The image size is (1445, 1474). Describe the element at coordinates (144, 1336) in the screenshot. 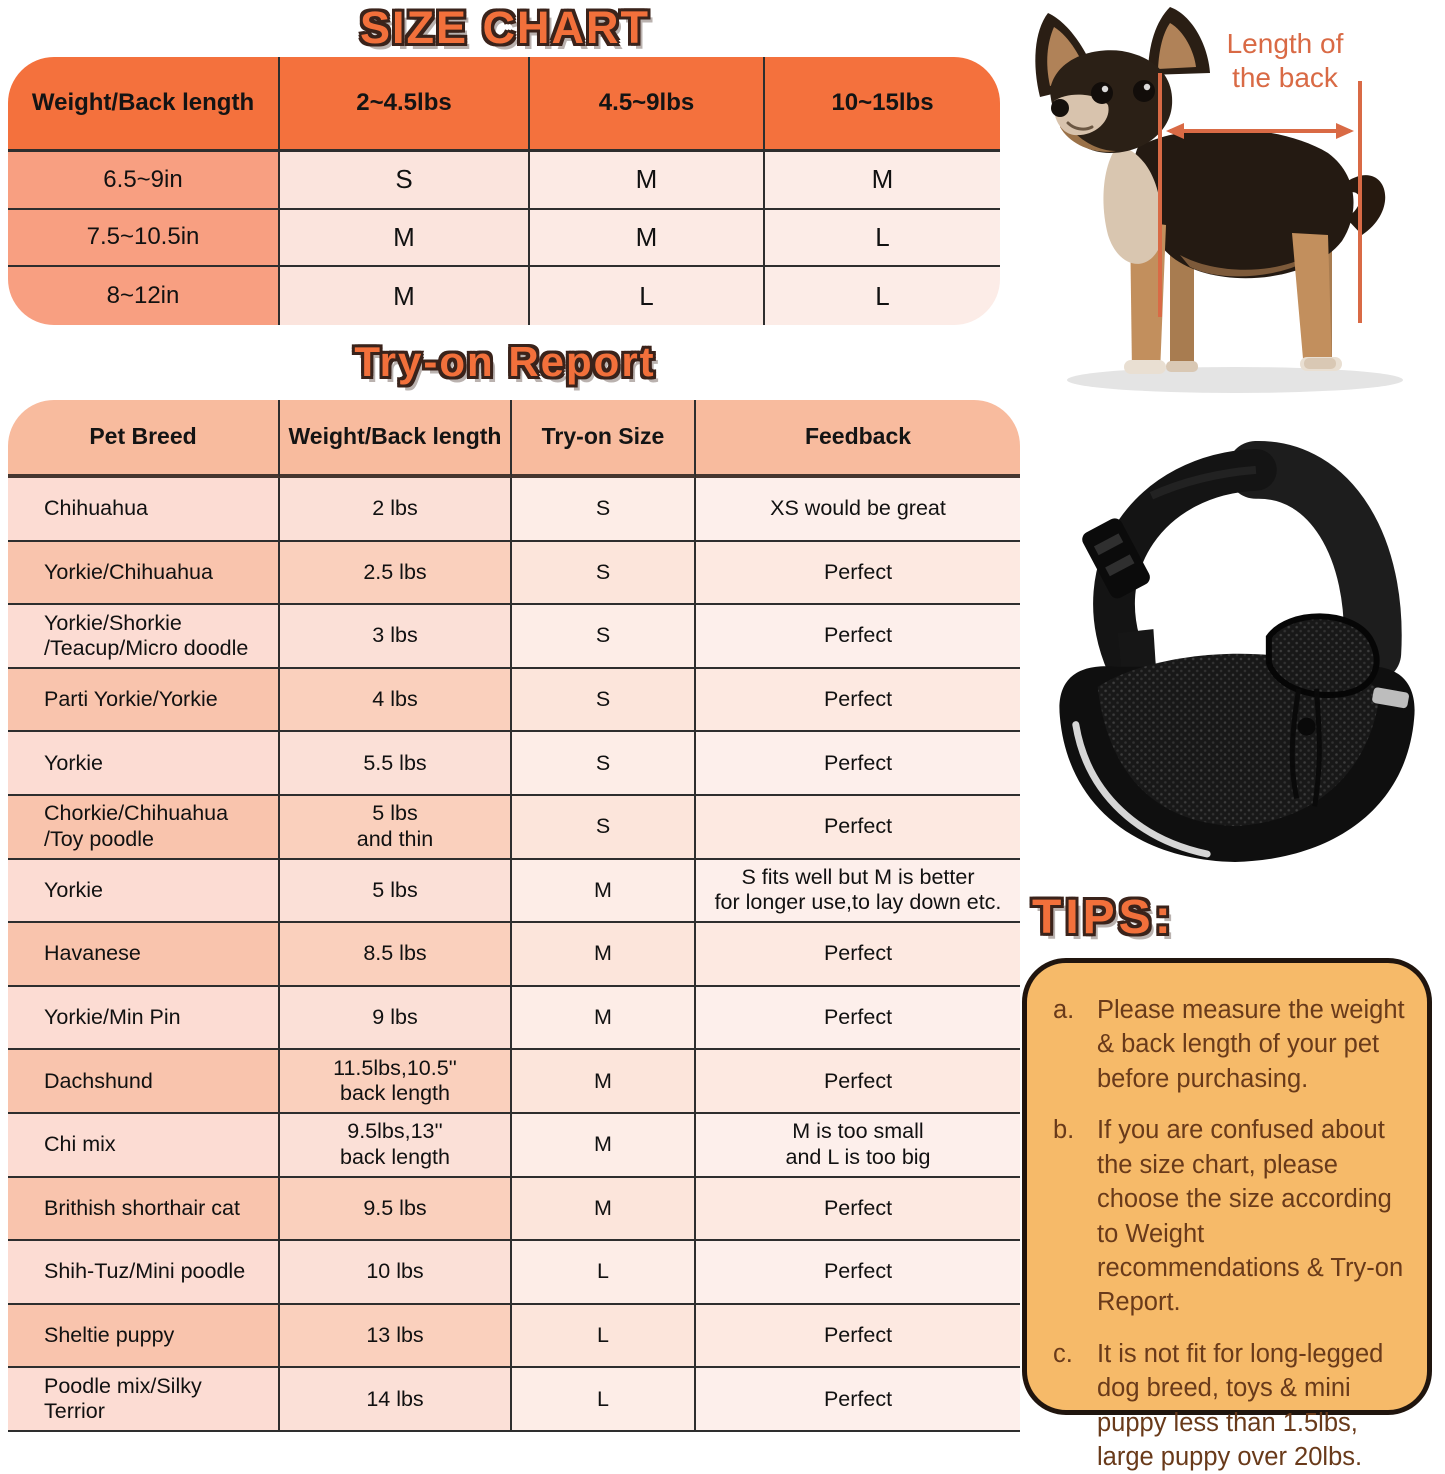

I see `tryon-cell: Sheltie puppy` at that location.